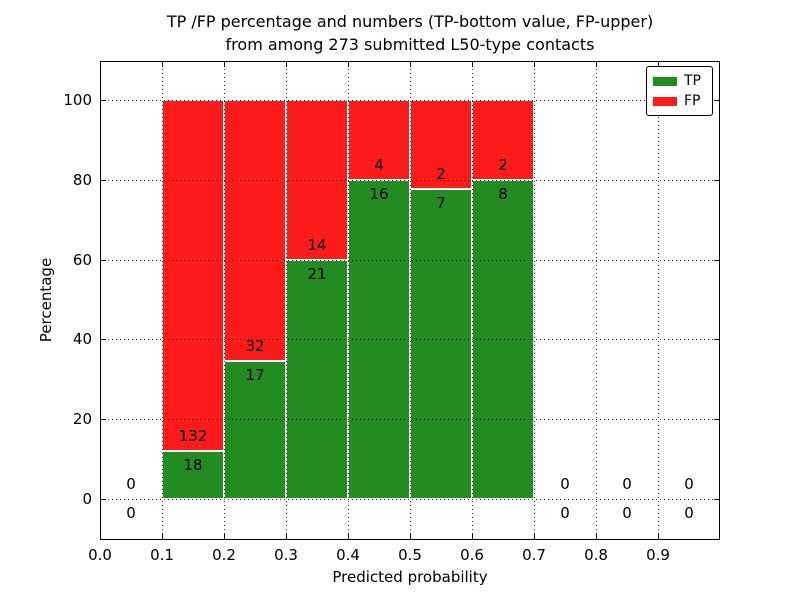 The height and width of the screenshot is (600, 800). I want to click on fp-count-label: 32, so click(255, 345).